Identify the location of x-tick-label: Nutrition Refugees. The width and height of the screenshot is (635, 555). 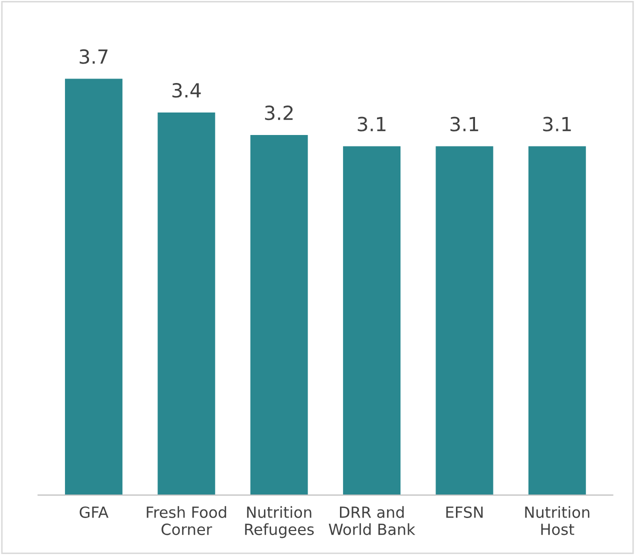
(279, 522).